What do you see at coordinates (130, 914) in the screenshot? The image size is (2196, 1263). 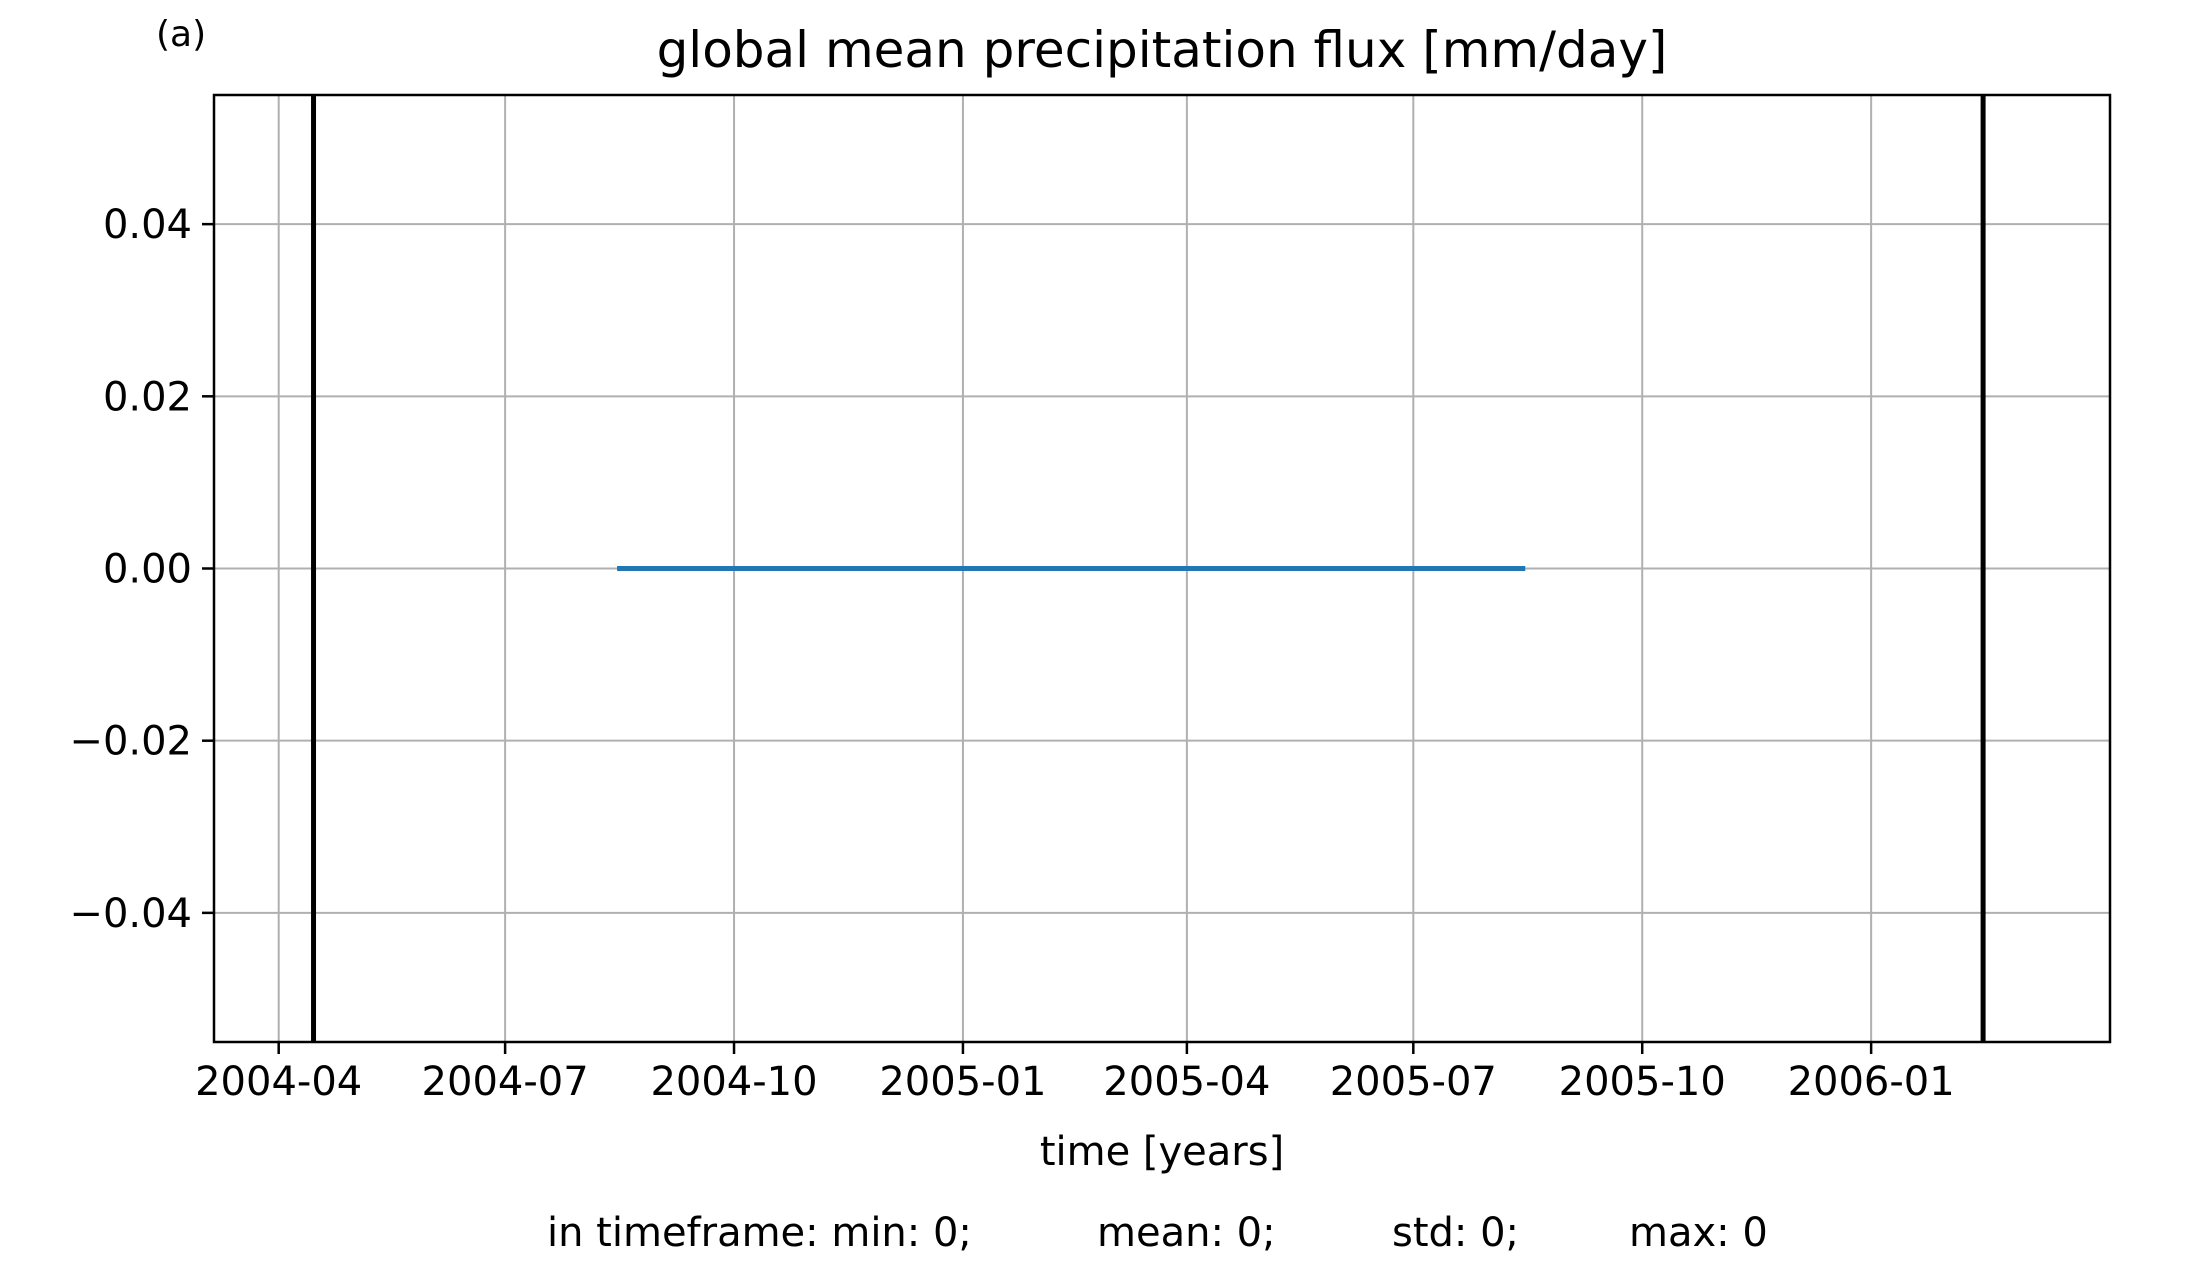 I see `y-tick-label: −0.04` at bounding box center [130, 914].